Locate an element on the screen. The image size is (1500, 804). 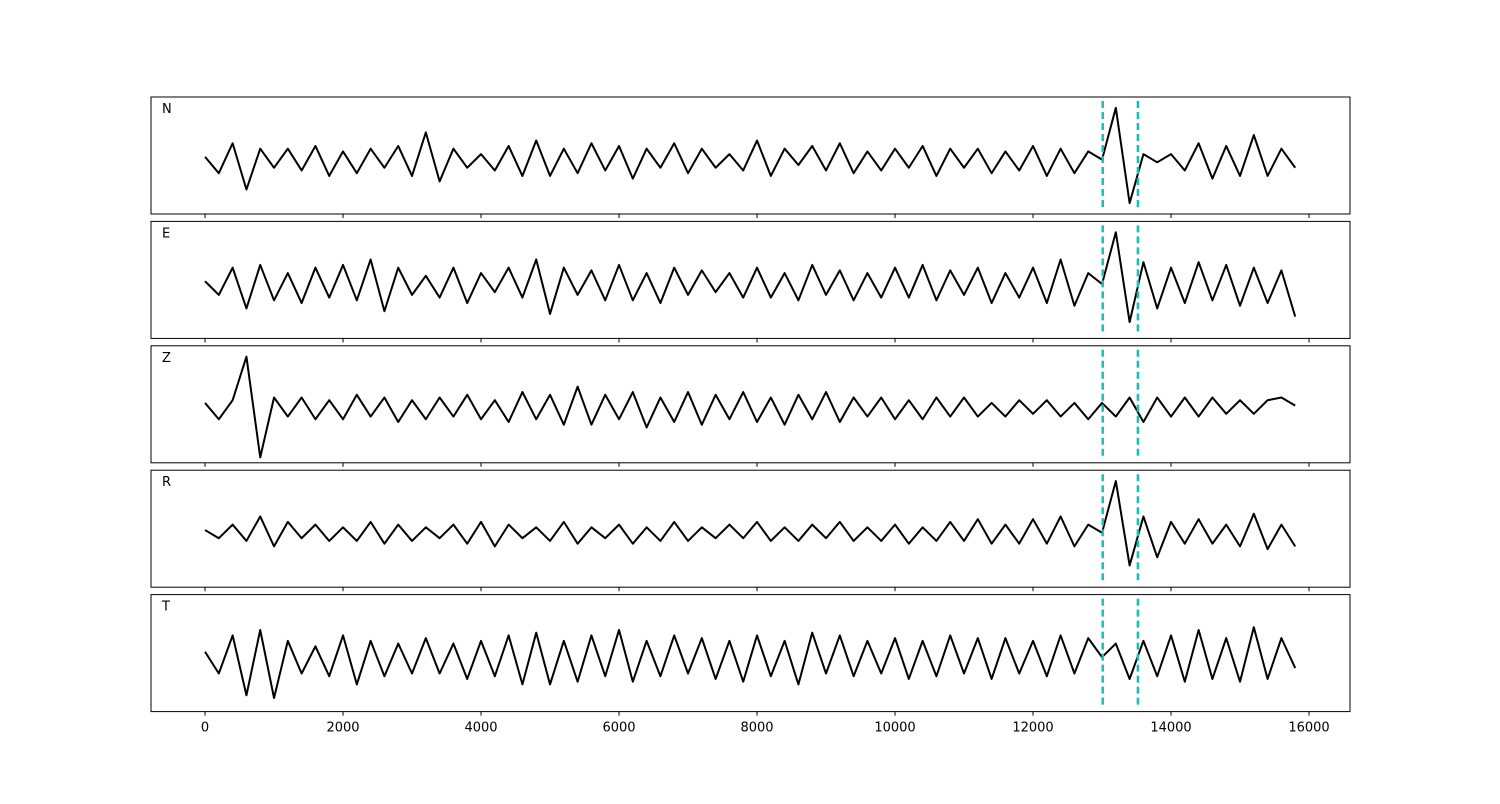
x-tick-label: 10000 is located at coordinates (894, 728).